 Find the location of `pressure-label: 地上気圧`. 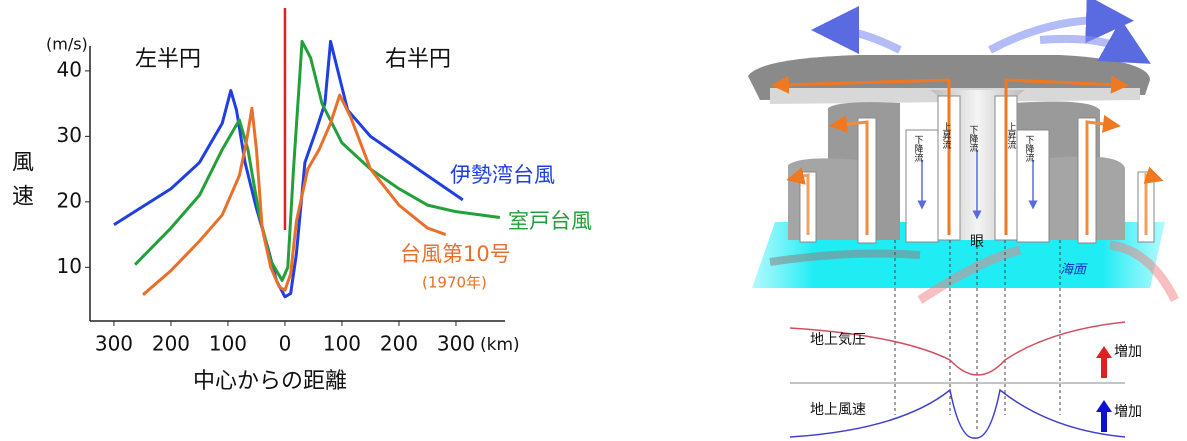

pressure-label: 地上気圧 is located at coordinates (838, 340).